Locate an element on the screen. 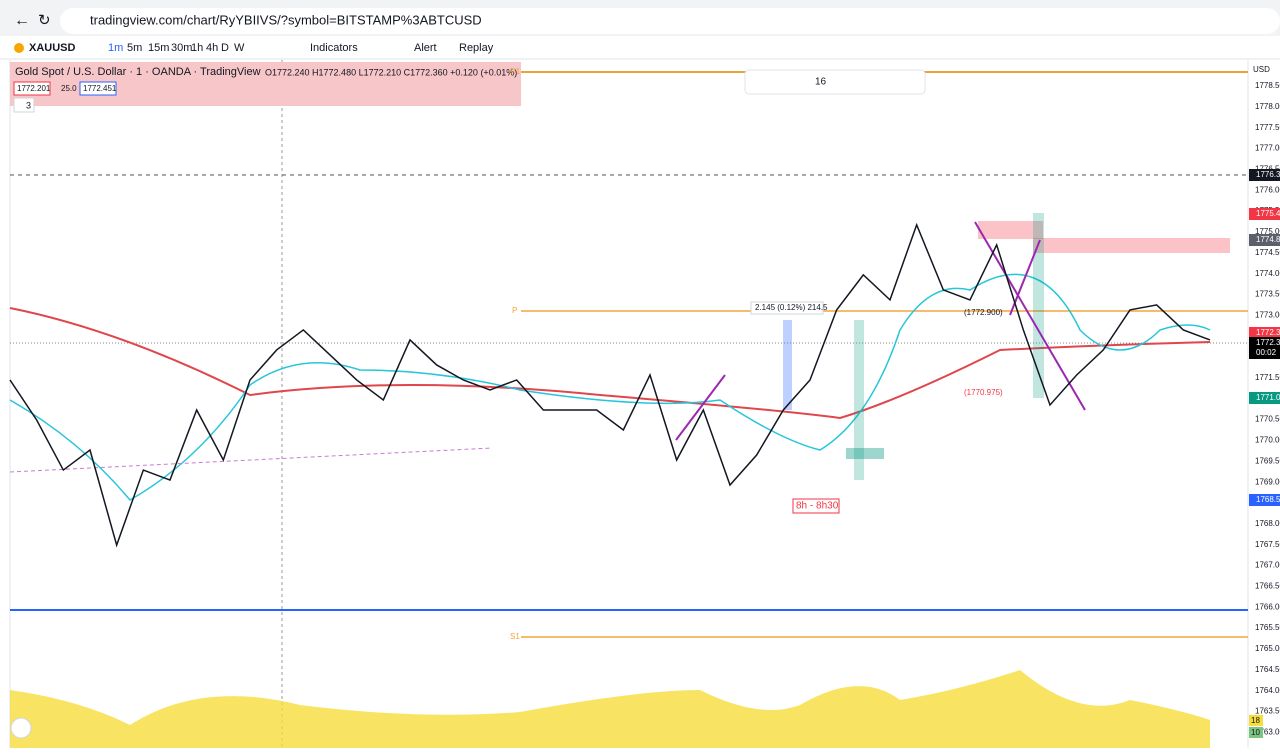  price-badge-label: 1772.33 is located at coordinates (1268, 342).